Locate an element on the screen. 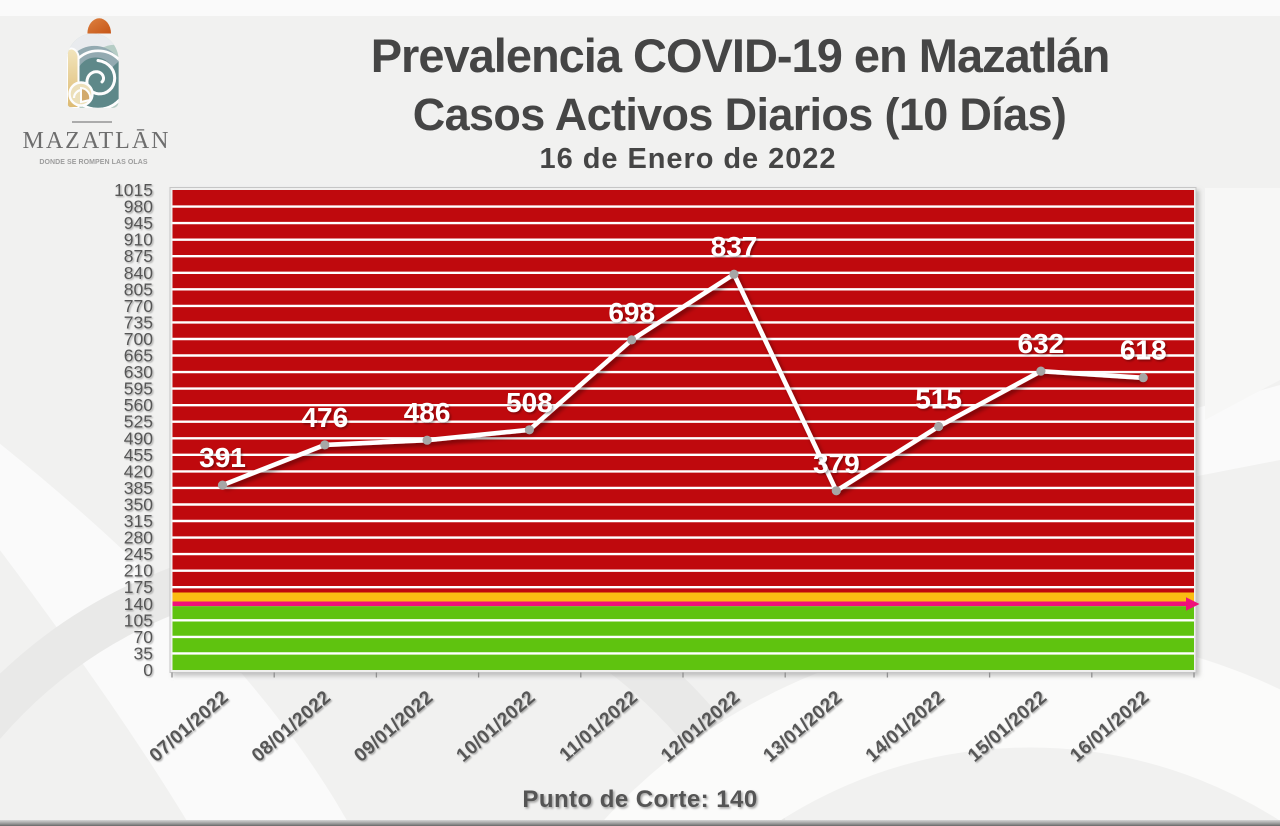 Image resolution: width=1280 pixels, height=826 pixels. svg-text: 805 is located at coordinates (138, 289).